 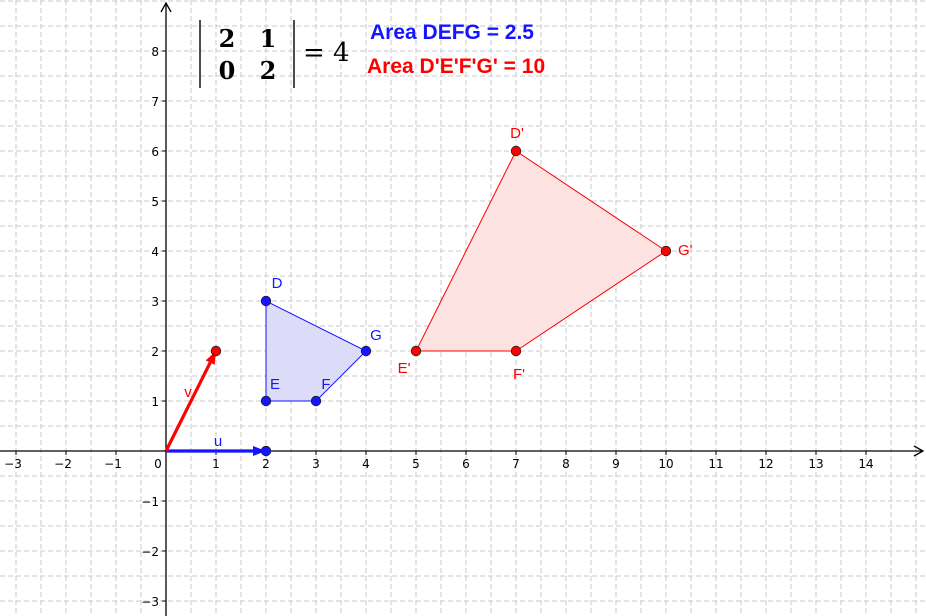 I want to click on y-tick-label: −1, so click(x=150, y=502).